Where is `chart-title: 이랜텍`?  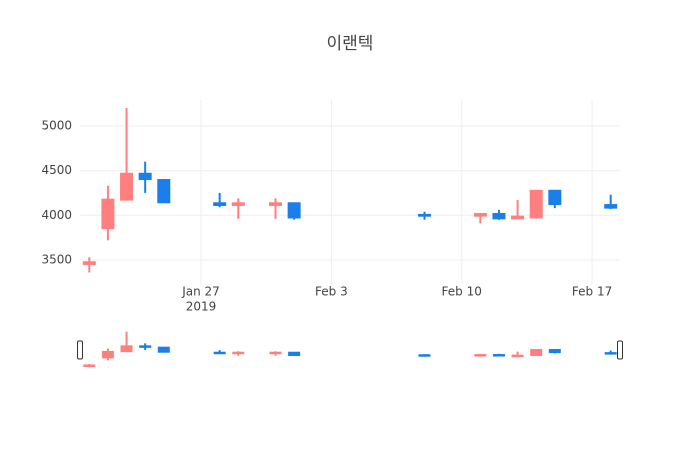
chart-title: 이랜텍 is located at coordinates (350, 44).